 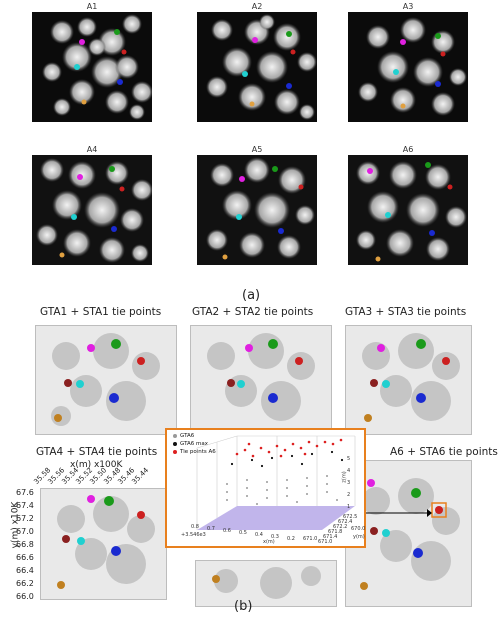 What do you see at coordinates (330, 537) in the screenshot?
I see `inset-y-tick: 671.4` at bounding box center [330, 537].